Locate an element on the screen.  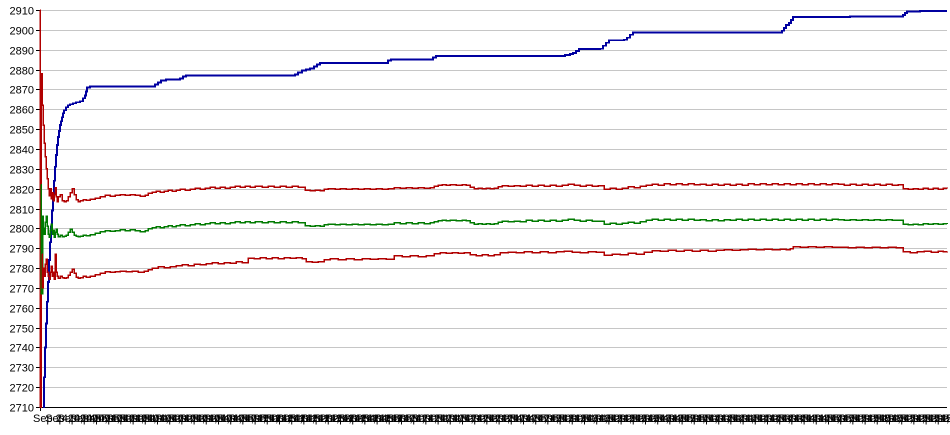
x-axis-label: Sep 24, 15:50 is located at coordinates (937, 419).